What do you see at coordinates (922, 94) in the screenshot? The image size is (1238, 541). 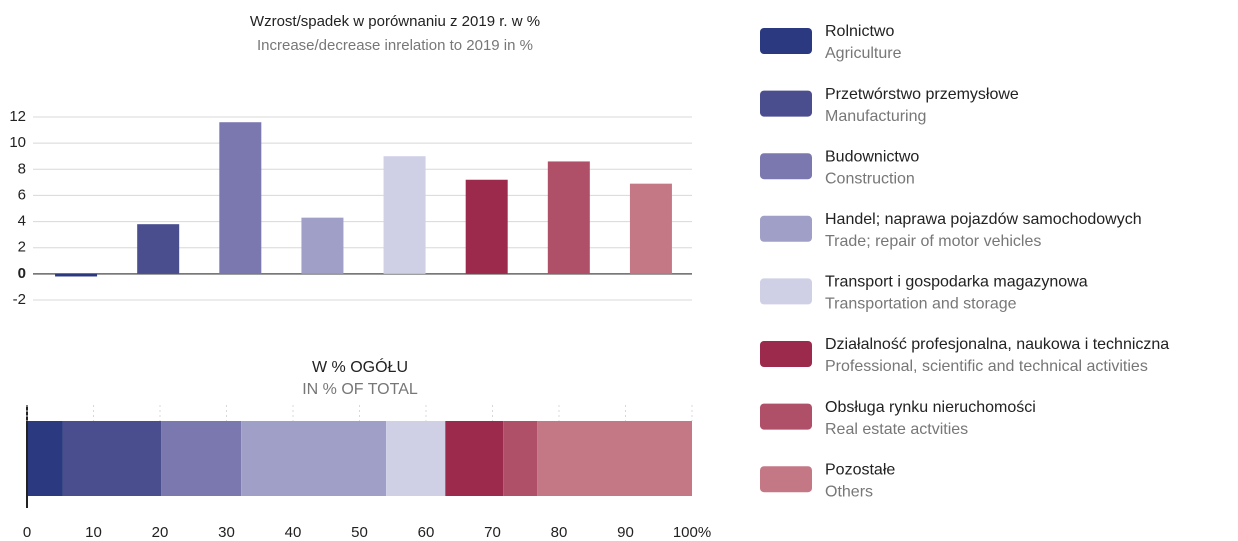 I see `legend-label: Przetwórstwo przemysłowe` at bounding box center [922, 94].